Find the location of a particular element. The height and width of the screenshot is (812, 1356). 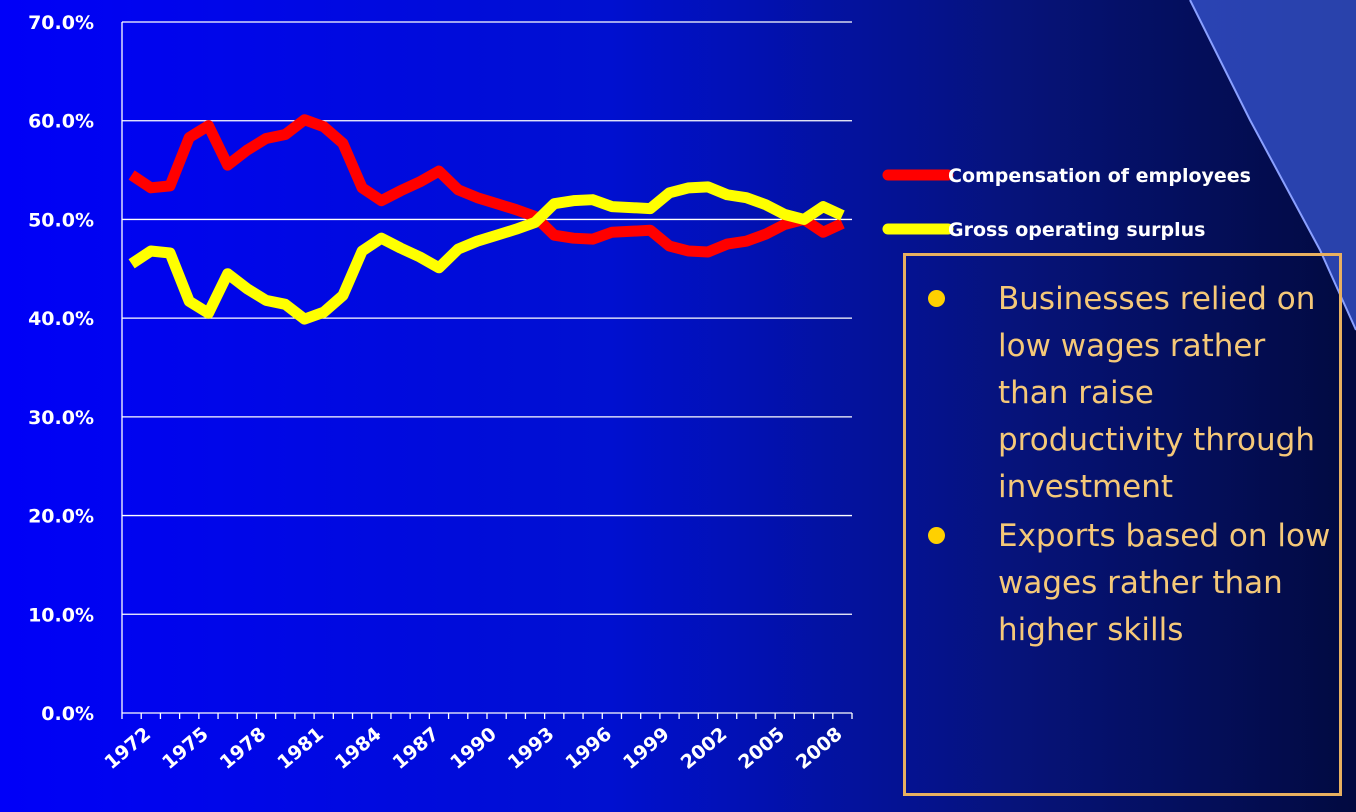

x-tick-label: 1993 is located at coordinates (531, 748).